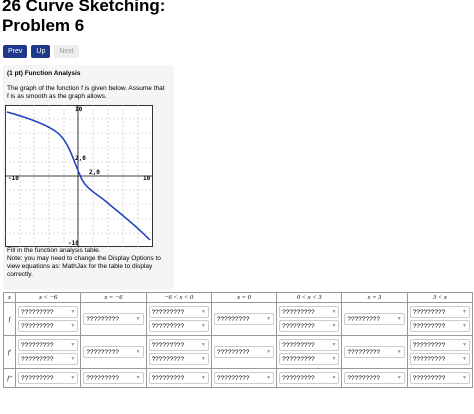  I want to click on next-button: Next, so click(66, 51).